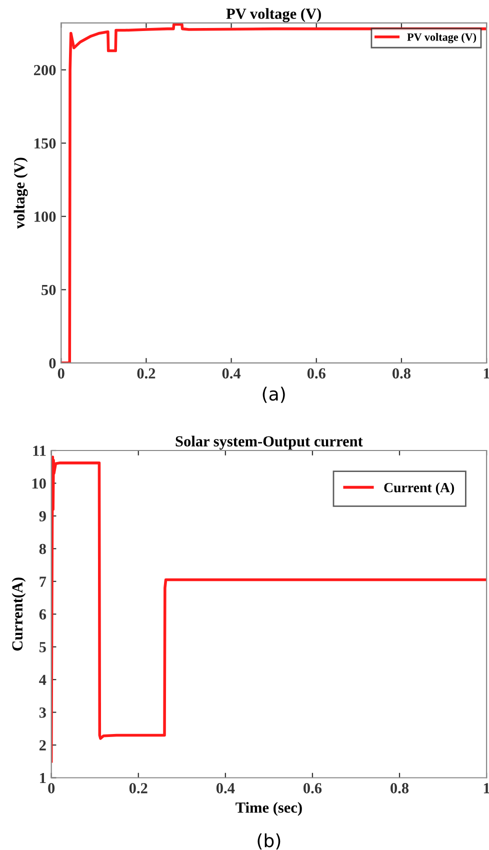 This screenshot has width=489, height=850. Describe the element at coordinates (419, 489) in the screenshot. I see `legend-label: Current (A)` at that location.